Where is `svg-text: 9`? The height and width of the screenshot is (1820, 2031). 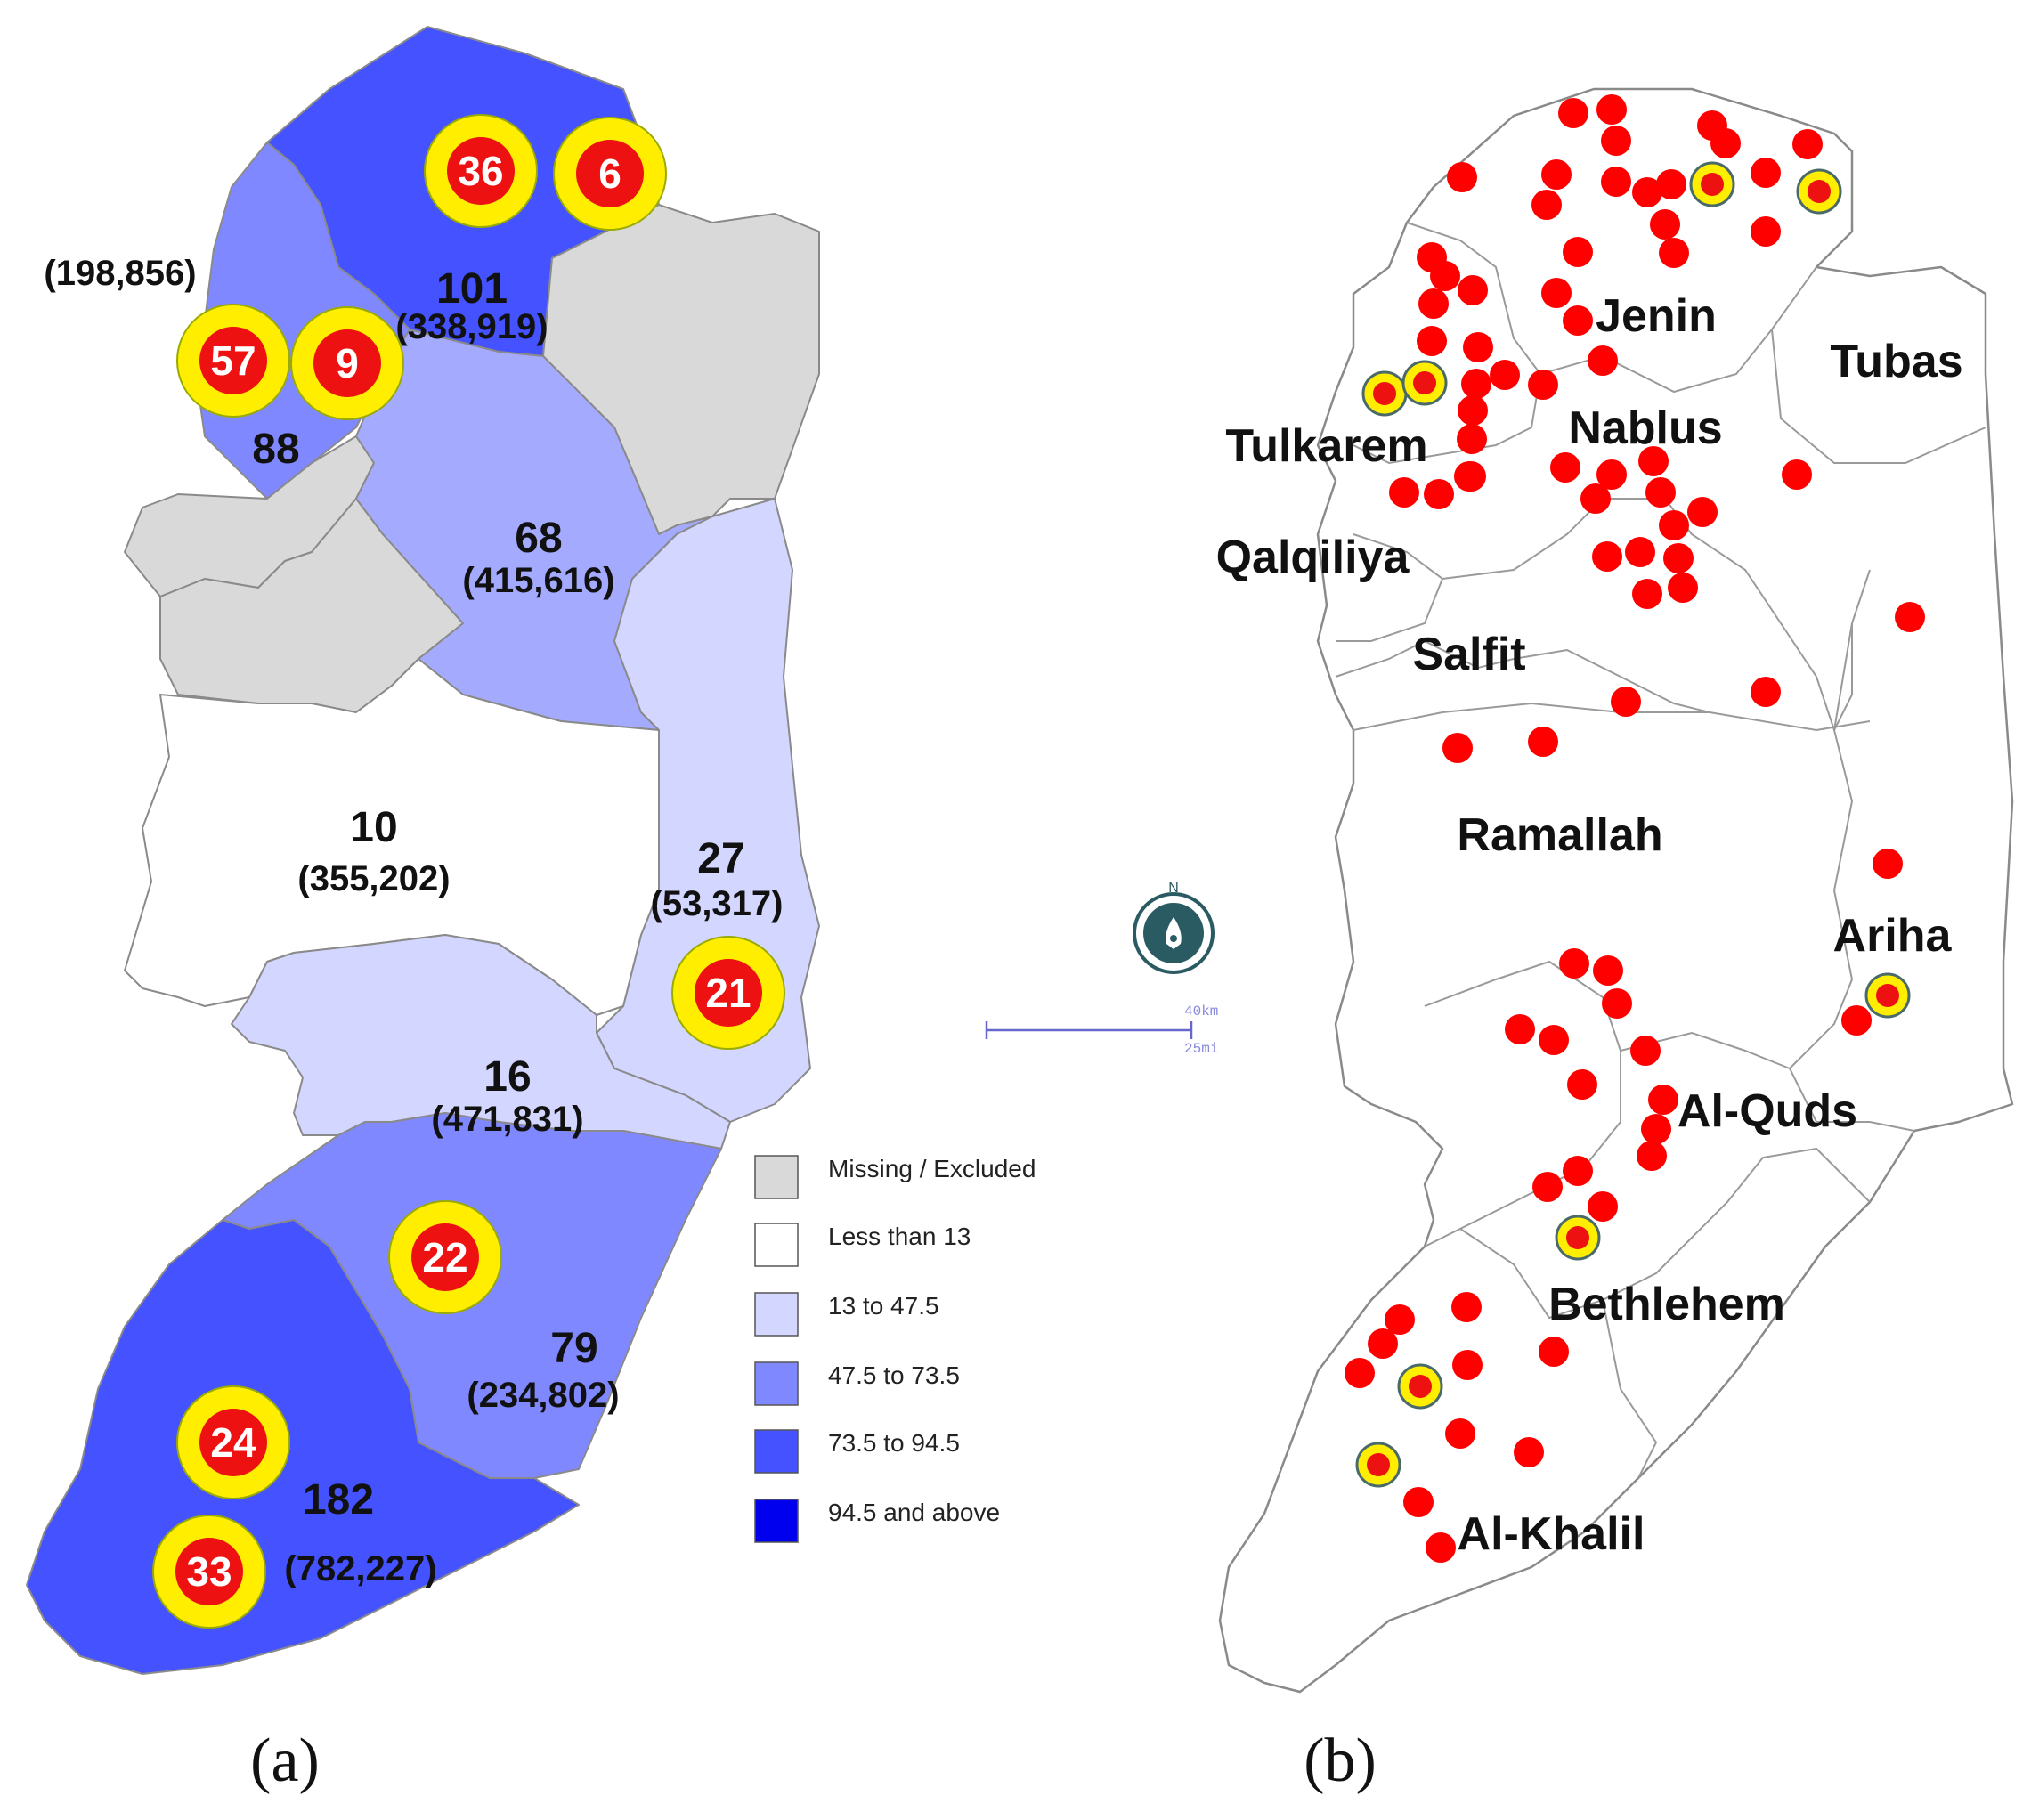
svg-text: 9 is located at coordinates (347, 363).